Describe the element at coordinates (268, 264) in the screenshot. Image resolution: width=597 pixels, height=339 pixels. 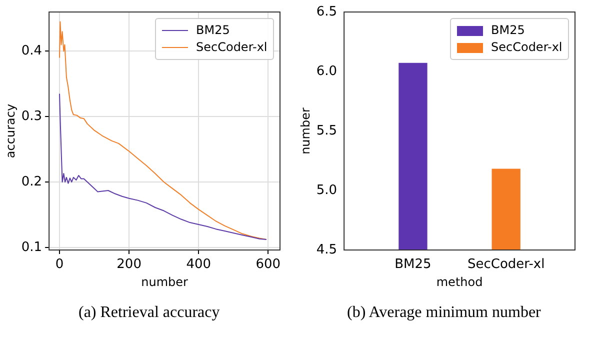
I see `x-tick-label: 600` at that location.